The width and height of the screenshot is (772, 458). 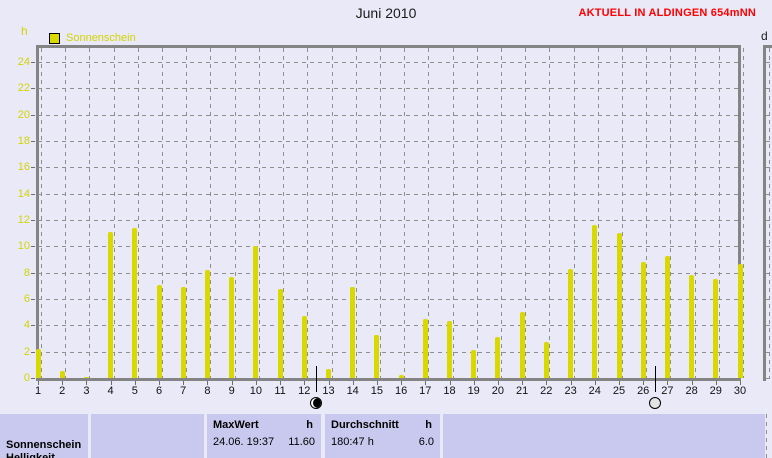 What do you see at coordinates (23, 141) in the screenshot?
I see `y-axis-tick-label: 18` at bounding box center [23, 141].